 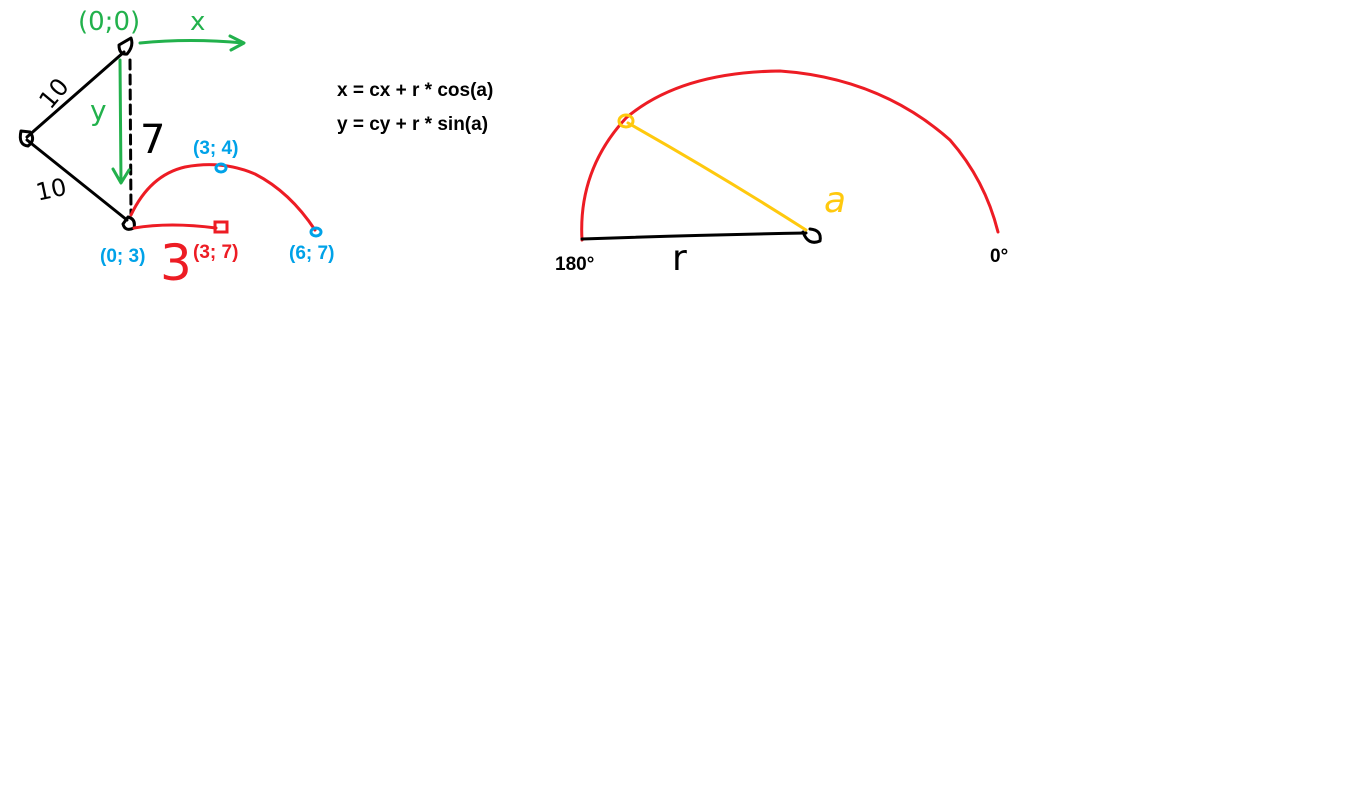 I want to click on formula-y: y = cy + r * sin(a), so click(x=412, y=124).